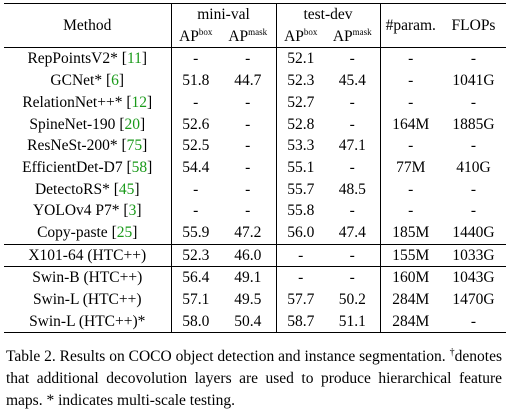  I want to click on method-cell: ResNeSt-200* [75], so click(88, 146).